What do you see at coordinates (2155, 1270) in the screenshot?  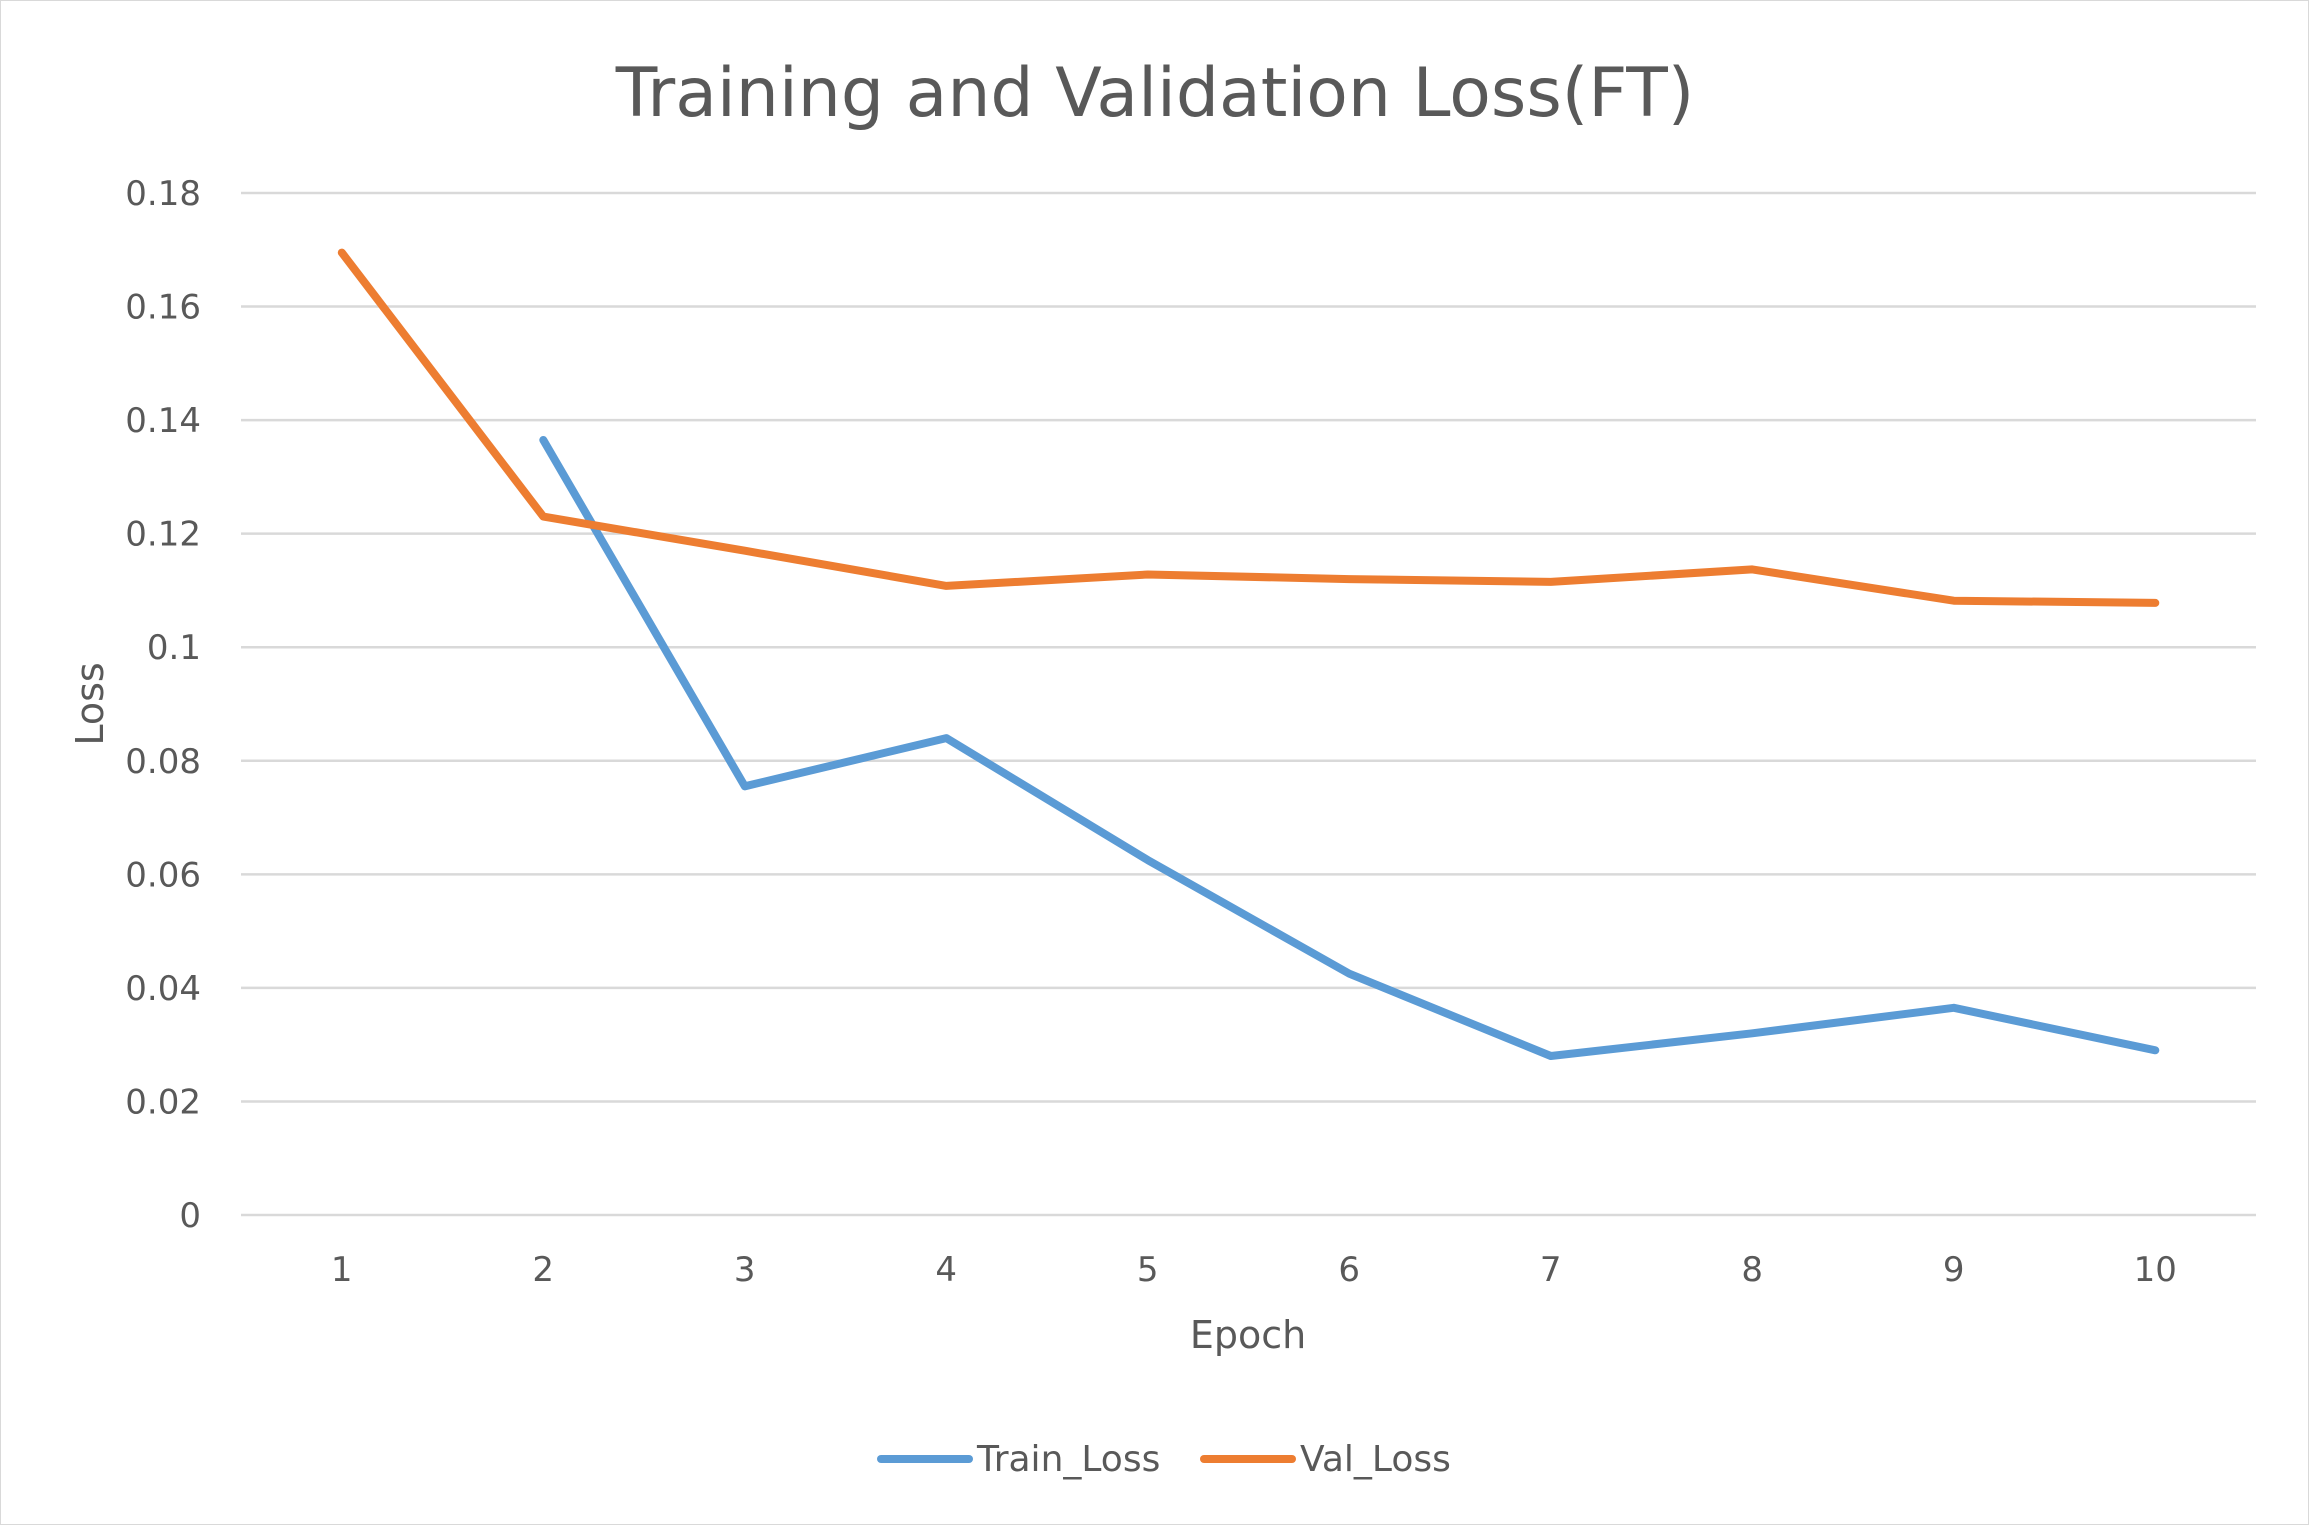 I see `x-tick-label: 10` at bounding box center [2155, 1270].